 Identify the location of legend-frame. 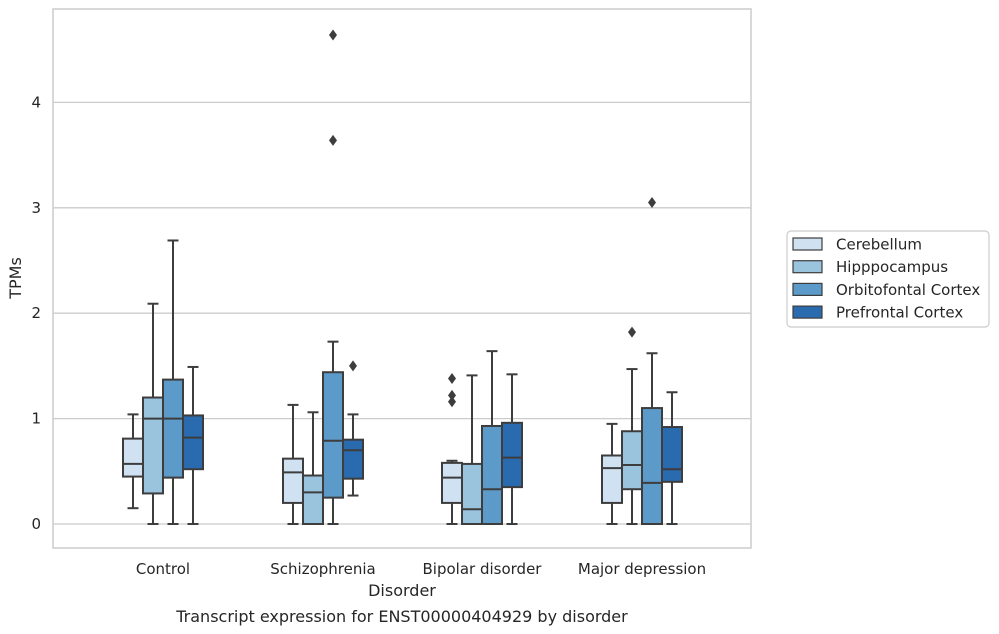
(888, 279).